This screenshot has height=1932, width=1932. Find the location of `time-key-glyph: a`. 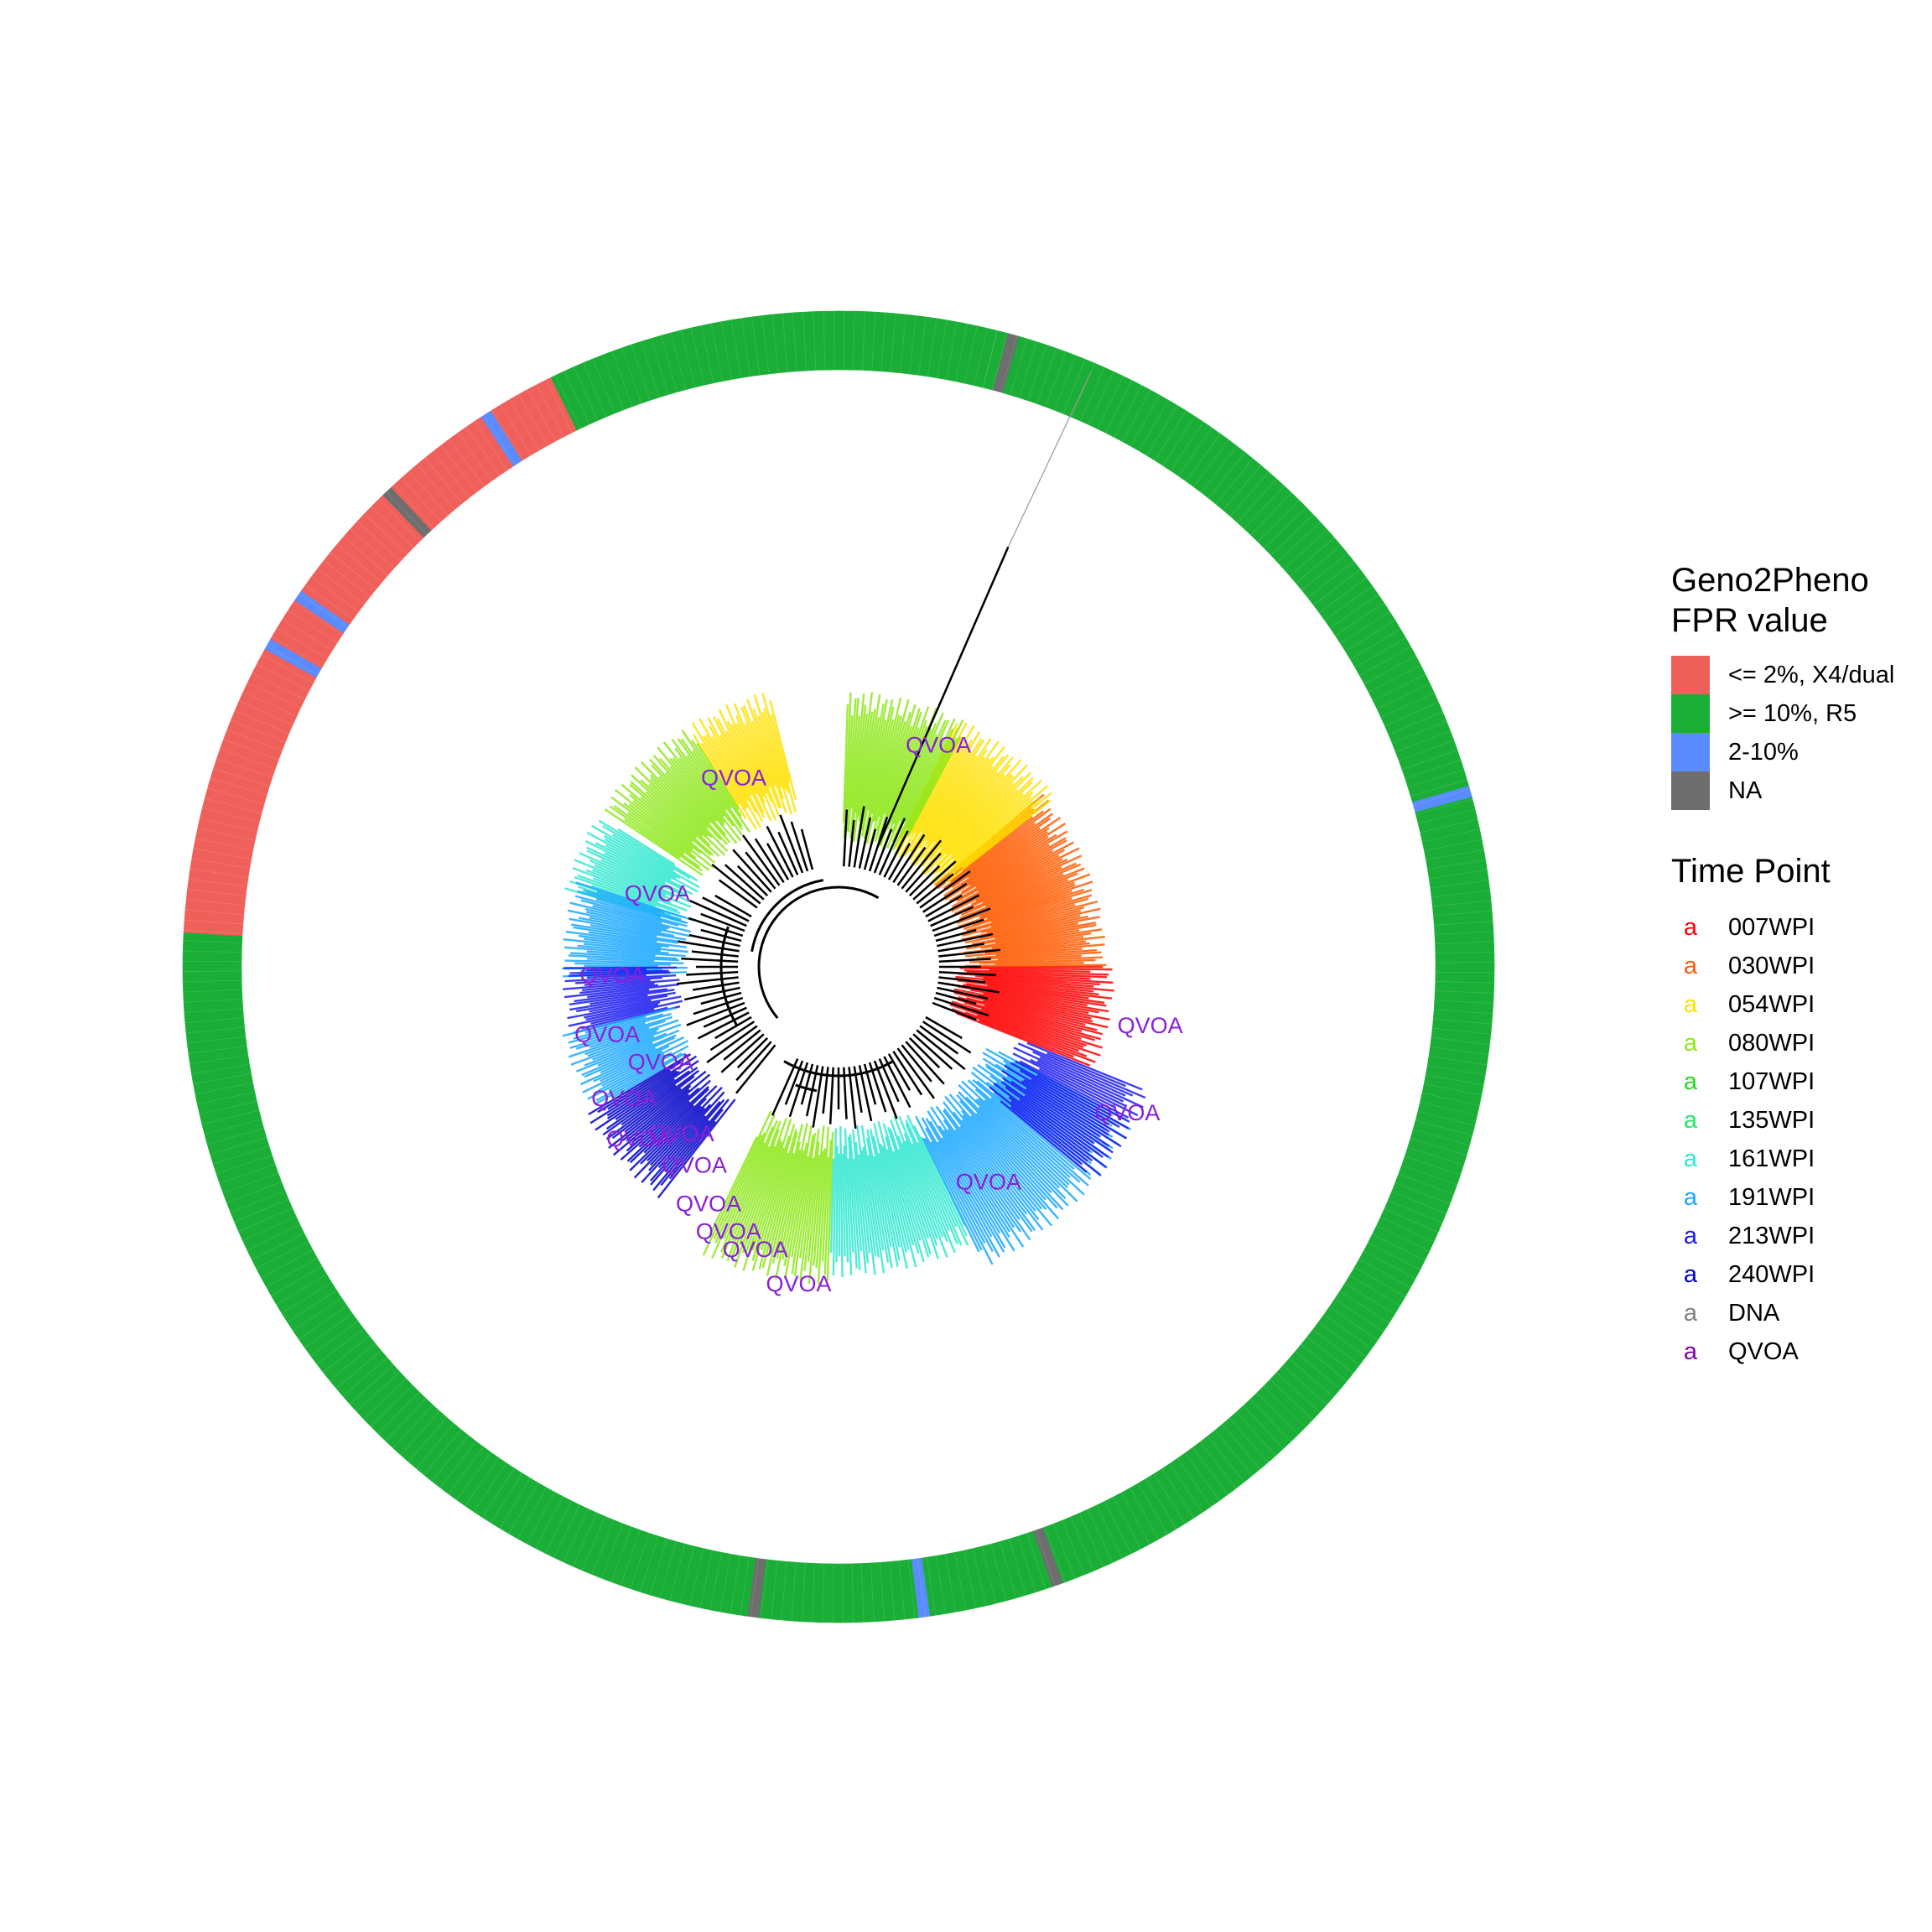

time-key-glyph: a is located at coordinates (1690, 1043).